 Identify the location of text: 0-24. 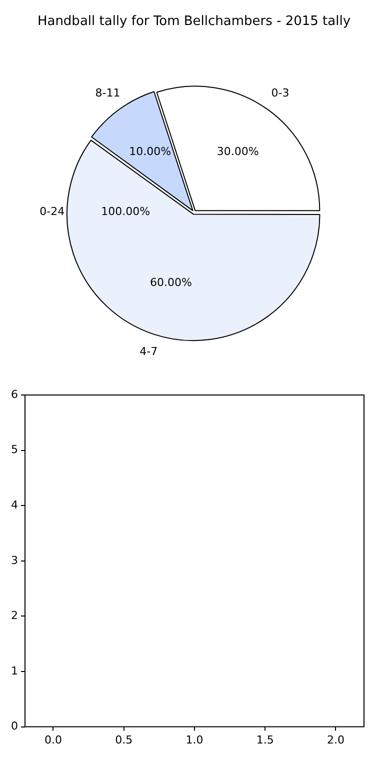
(52, 211).